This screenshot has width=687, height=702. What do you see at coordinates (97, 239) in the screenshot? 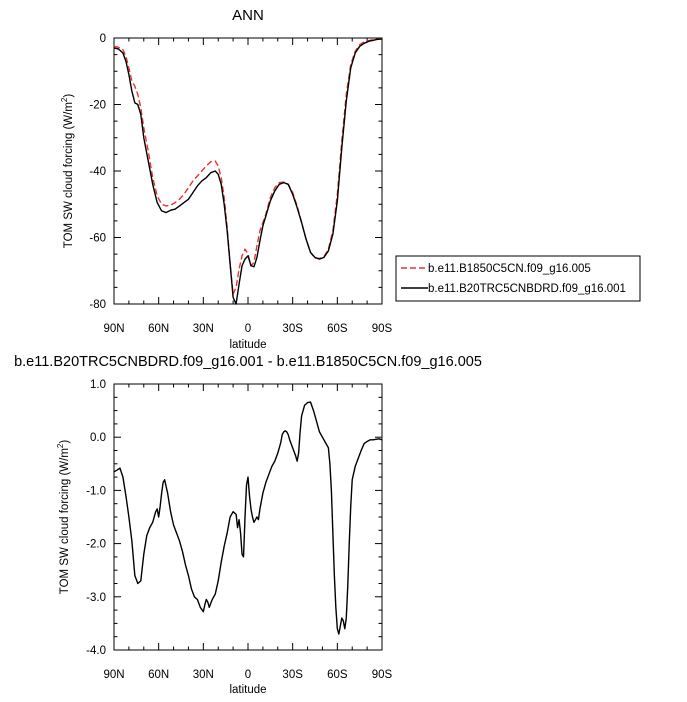
I see `top-y-tick-label: -60` at bounding box center [97, 239].